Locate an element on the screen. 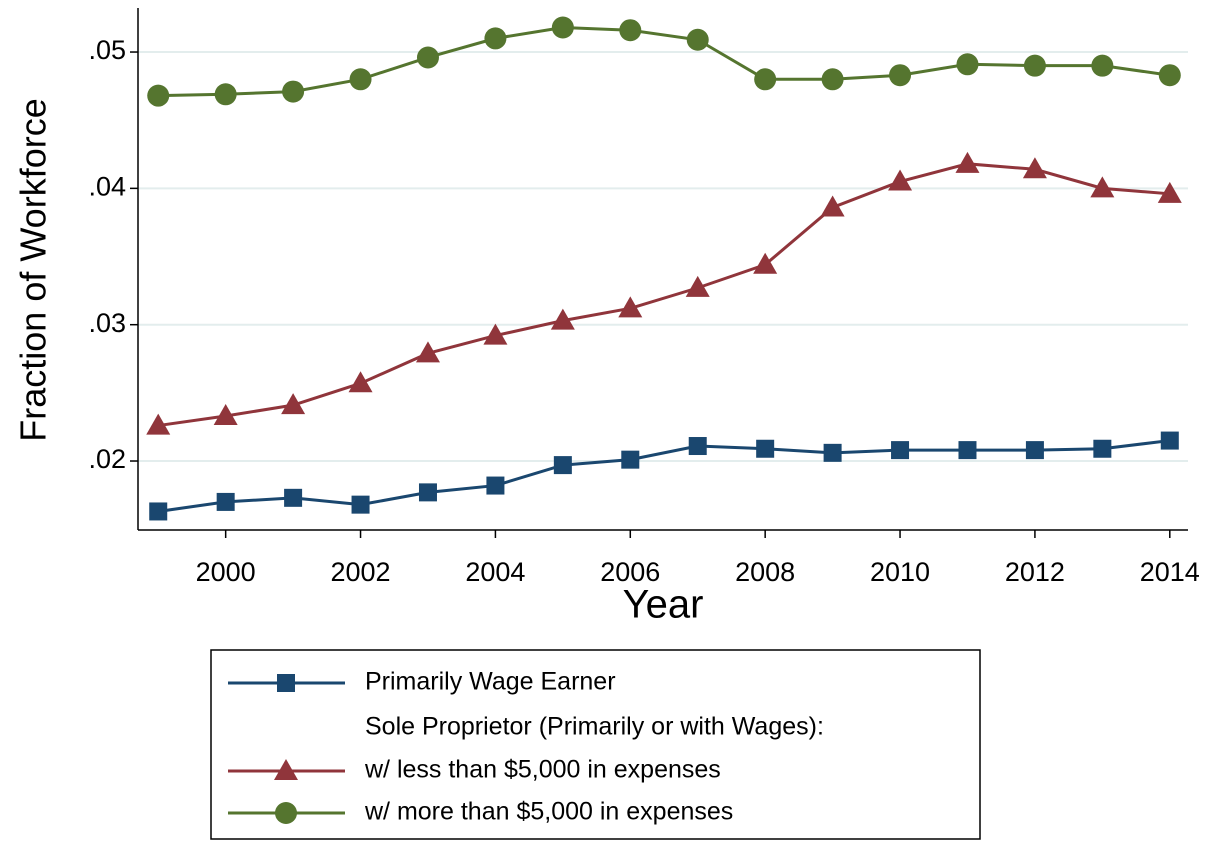 The height and width of the screenshot is (841, 1214). x-tick-label: 2010 is located at coordinates (900, 572).